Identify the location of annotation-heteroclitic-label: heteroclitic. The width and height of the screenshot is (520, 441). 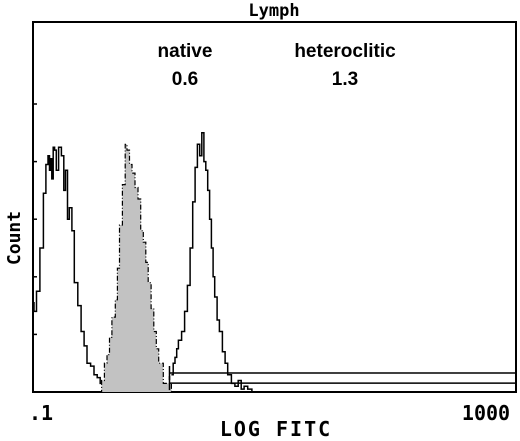
(345, 51).